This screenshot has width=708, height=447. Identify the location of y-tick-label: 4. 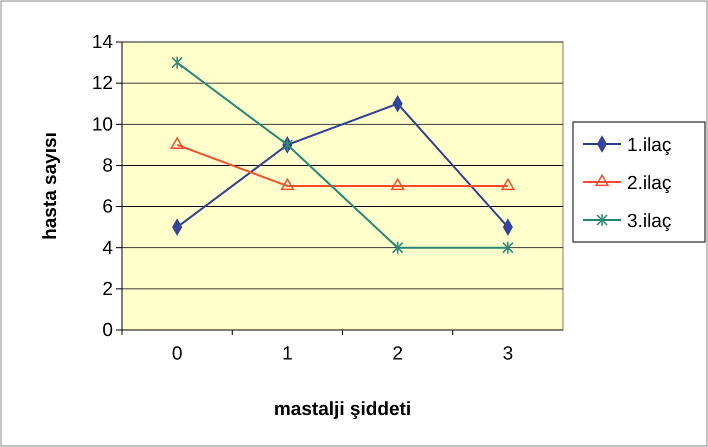
(108, 248).